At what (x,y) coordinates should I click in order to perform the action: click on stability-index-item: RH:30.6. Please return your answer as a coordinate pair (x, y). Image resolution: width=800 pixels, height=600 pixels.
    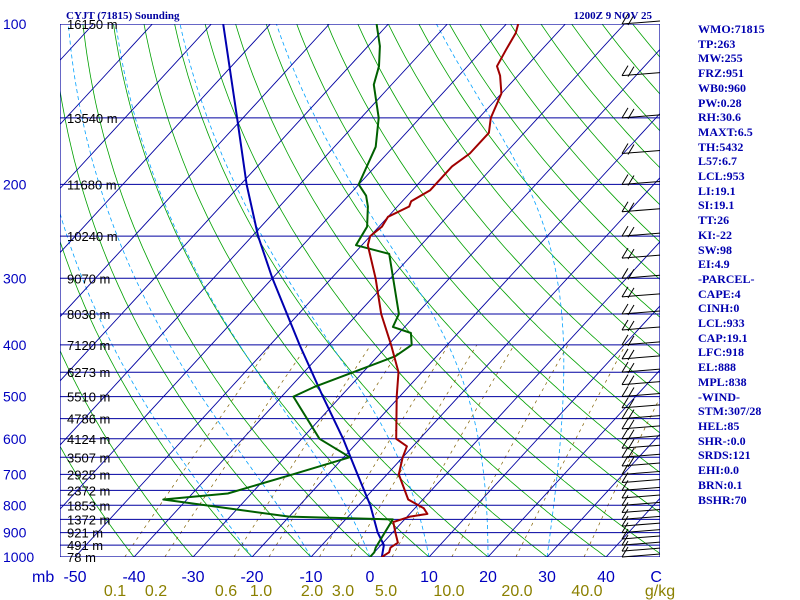
    Looking at the image, I should click on (719, 117).